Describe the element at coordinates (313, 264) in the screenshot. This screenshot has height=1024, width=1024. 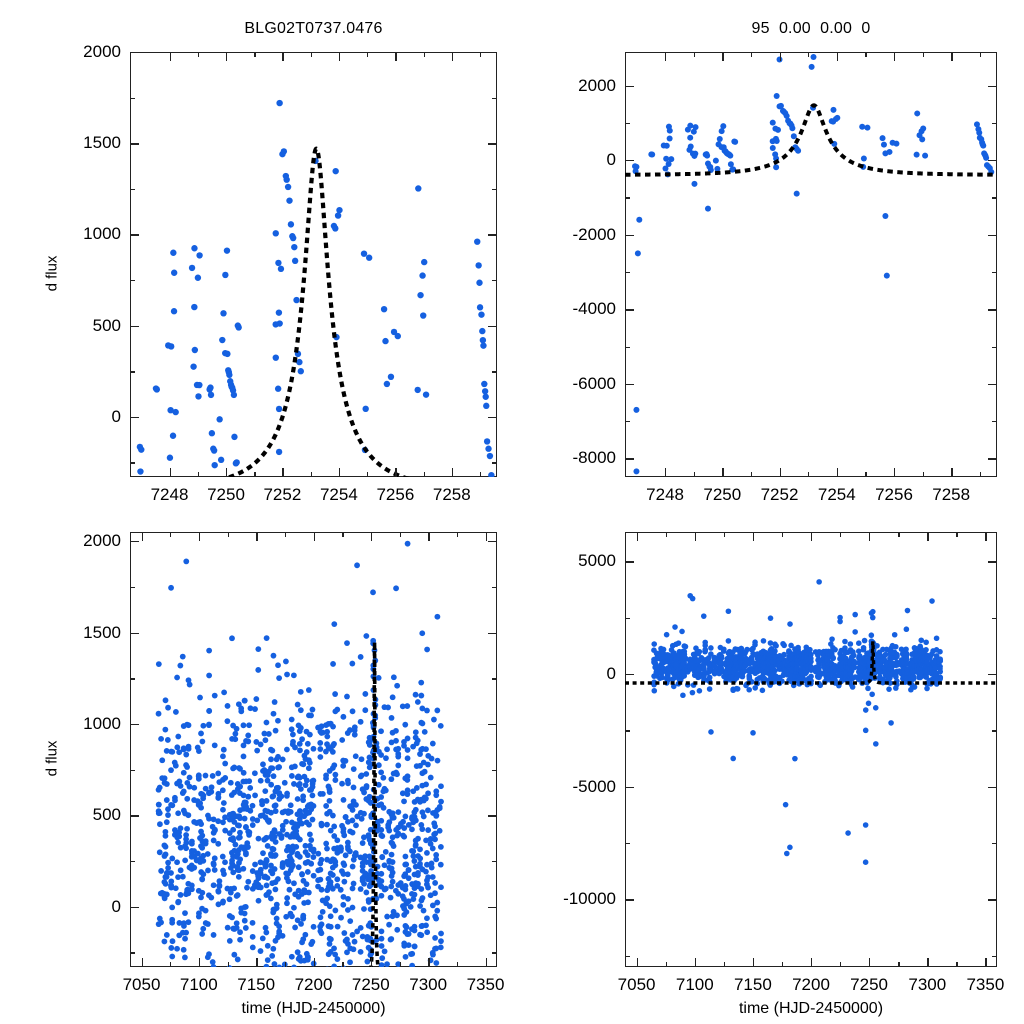
I see `panel-top-left-plot` at that location.